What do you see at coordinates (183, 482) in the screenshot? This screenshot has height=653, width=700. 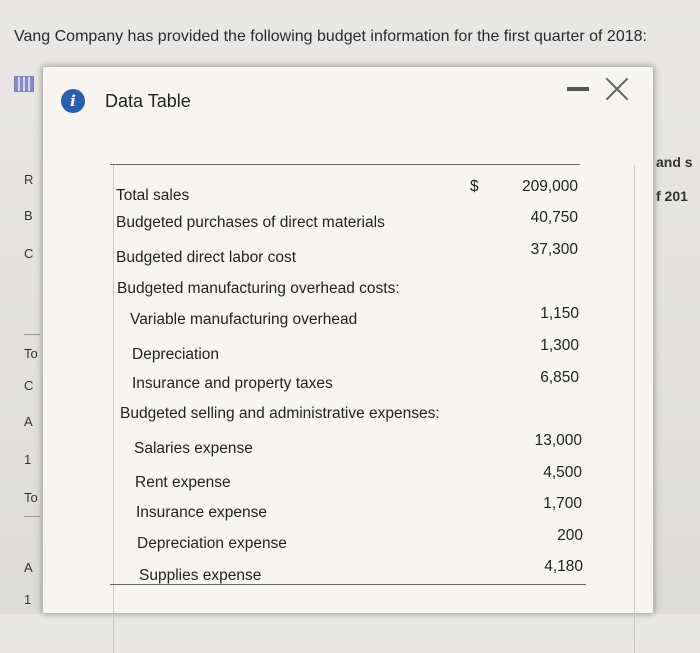 I see `row-label: Rent expense` at bounding box center [183, 482].